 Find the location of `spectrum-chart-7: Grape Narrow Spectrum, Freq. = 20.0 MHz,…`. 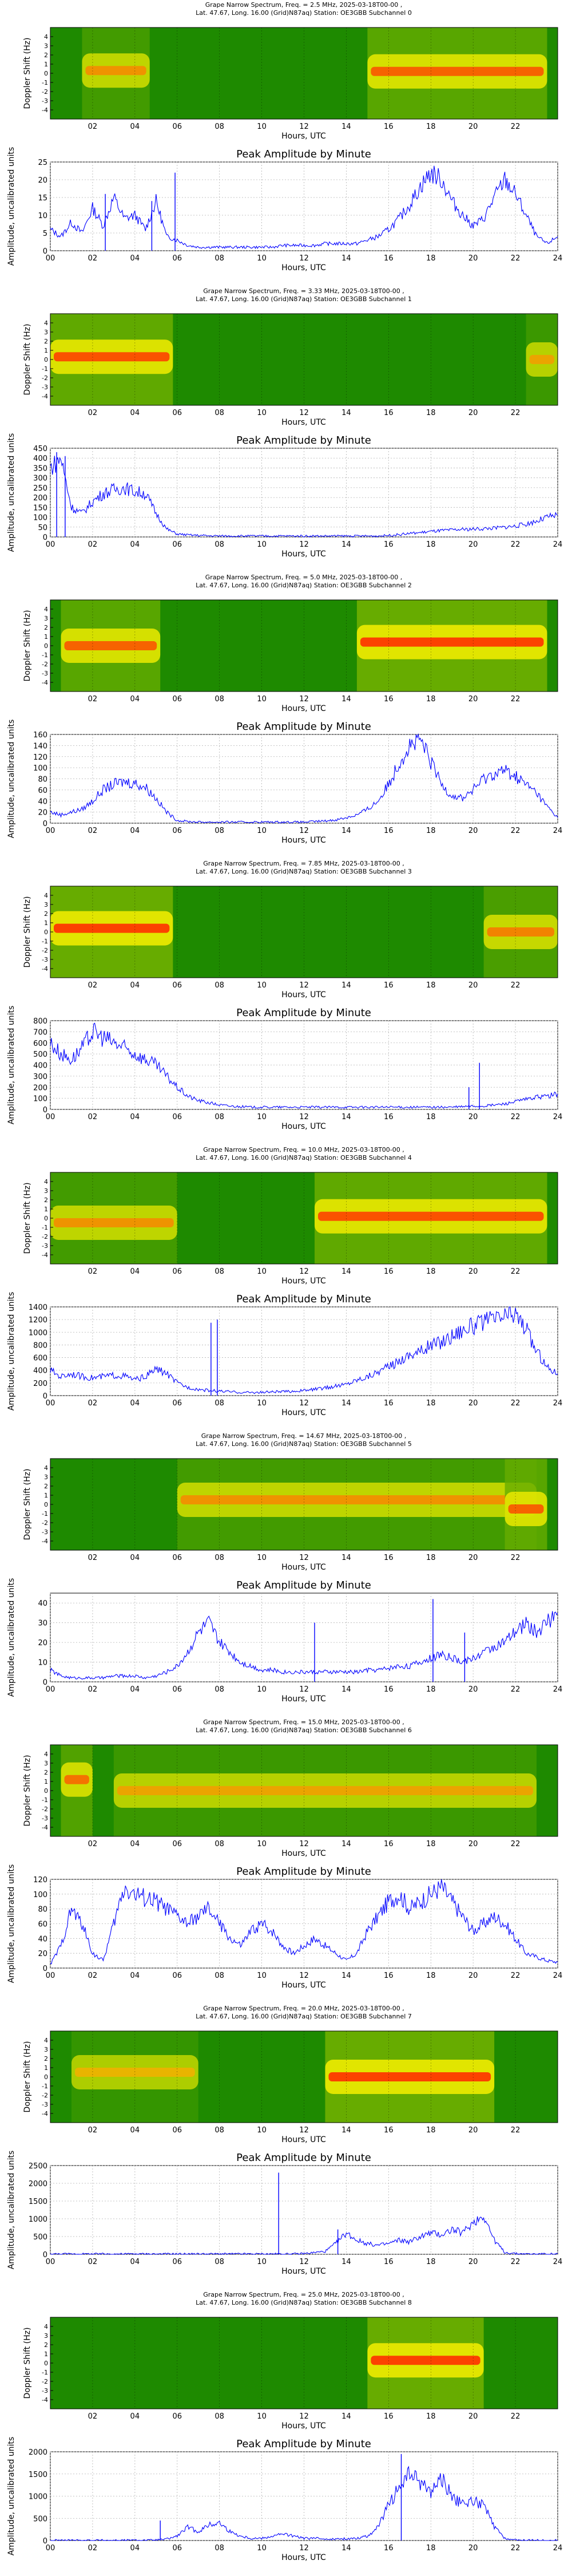

spectrum-chart-7: Grape Narrow Spectrum, Freq. = 20.0 MHz,… is located at coordinates (290, 2074).